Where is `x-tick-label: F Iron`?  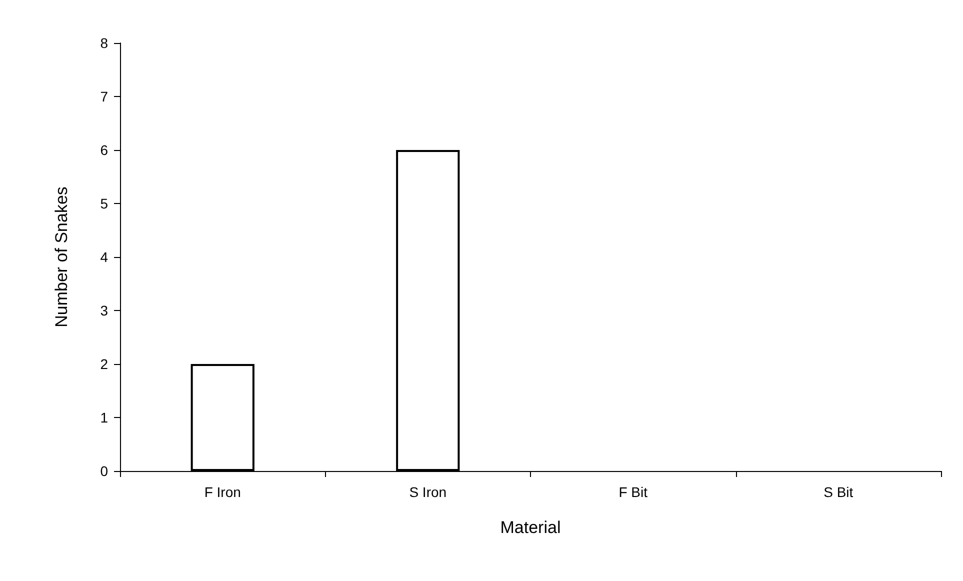
x-tick-label: F Iron is located at coordinates (222, 492).